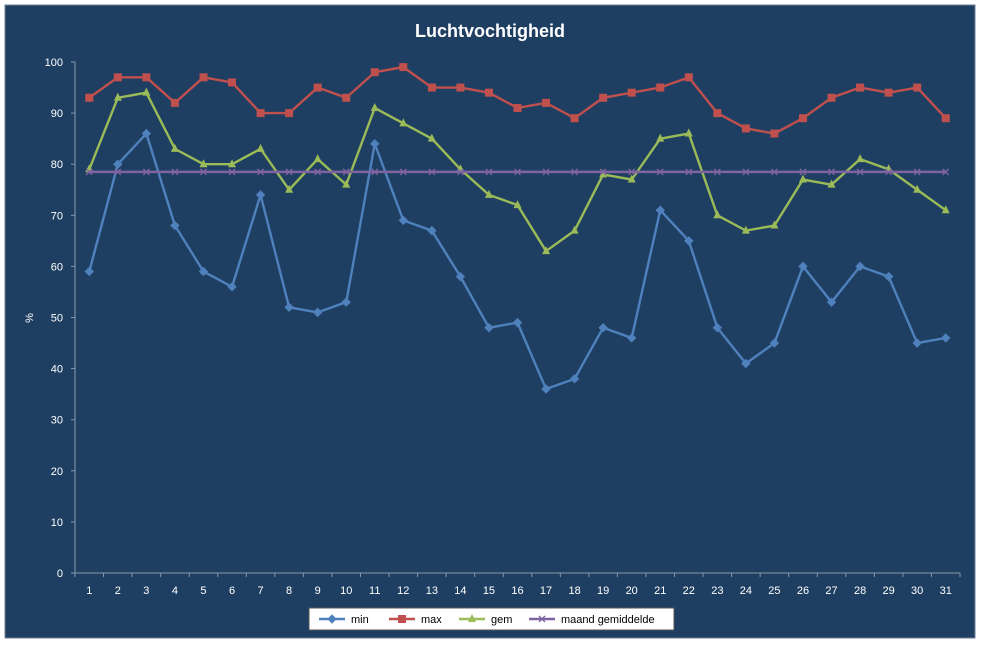  I want to click on x-tick-label: 3, so click(146, 591).